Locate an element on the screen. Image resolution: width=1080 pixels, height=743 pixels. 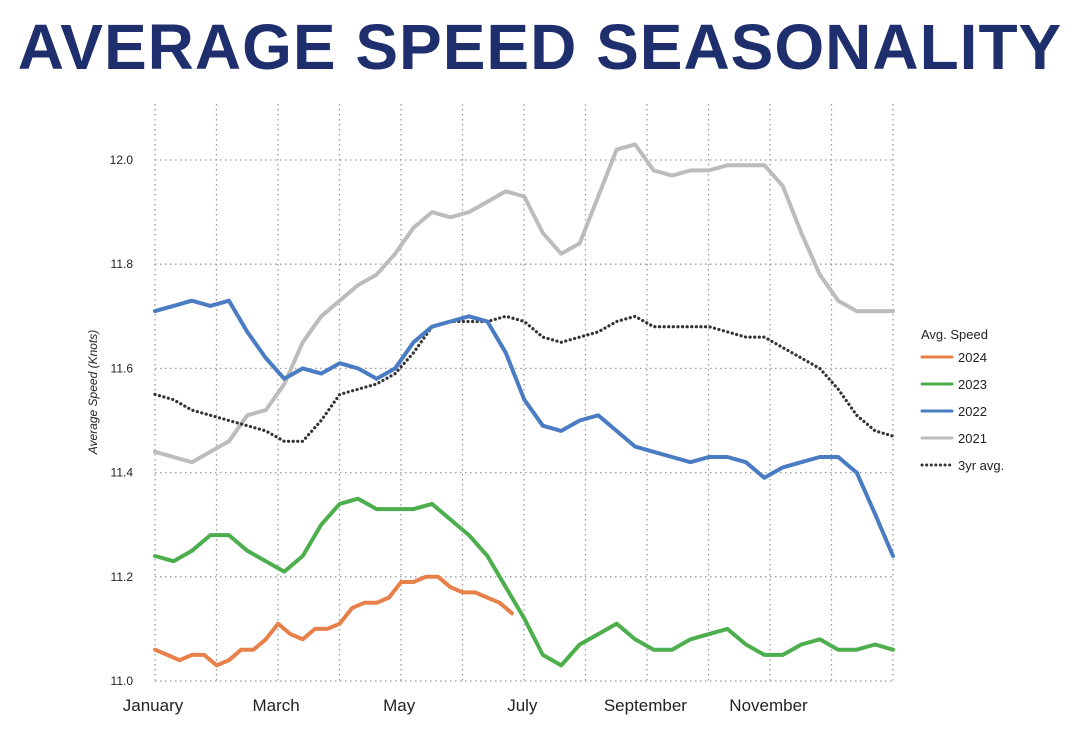
chart-title: AVERAGE SPEED SEASONALITY is located at coordinates (540, 47).